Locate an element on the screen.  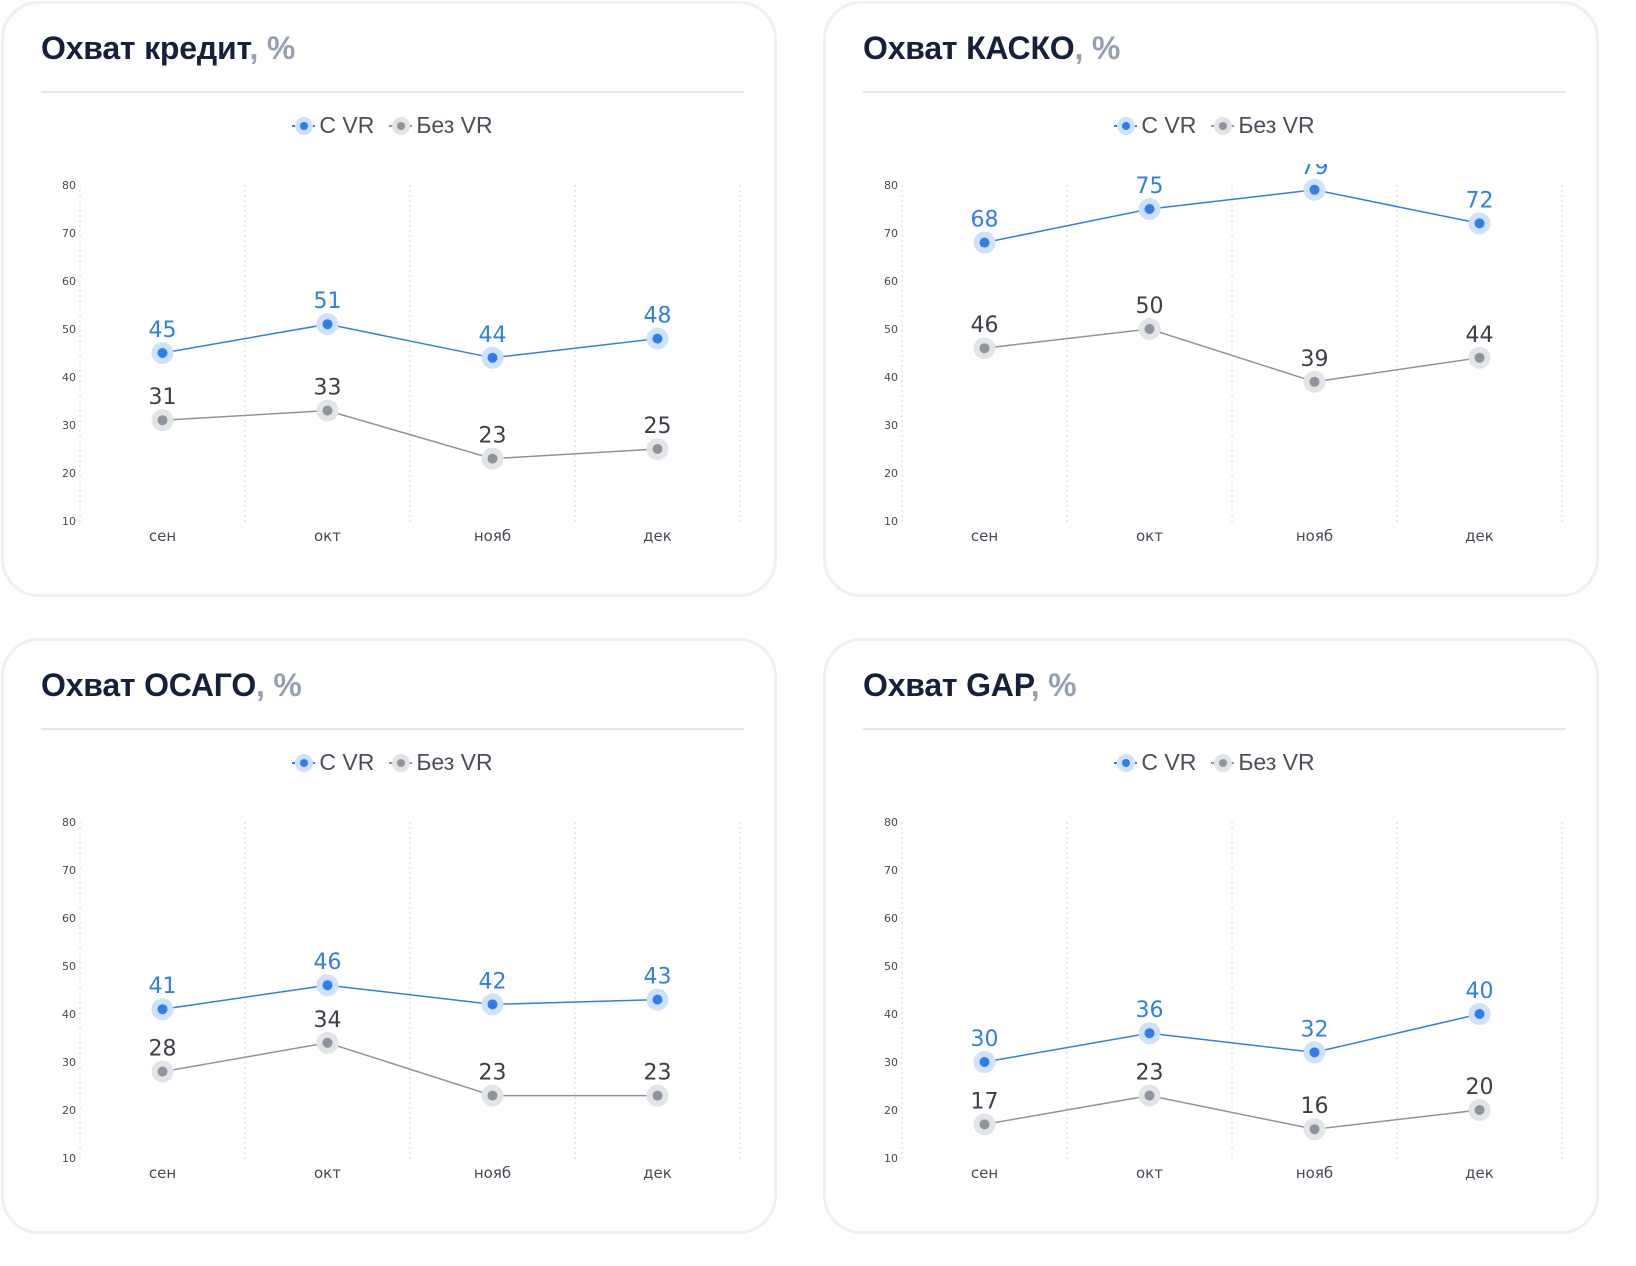
data-label-with-vr: 42 is located at coordinates (493, 981).